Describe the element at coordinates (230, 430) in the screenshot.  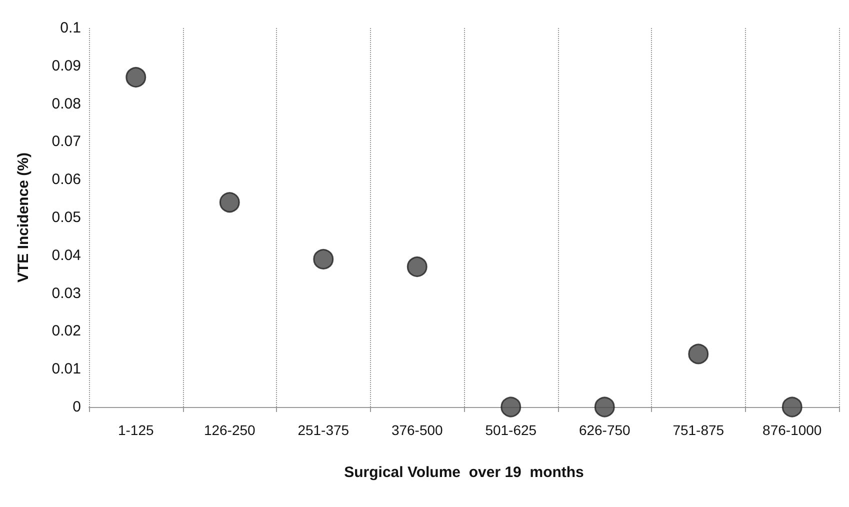
I see `x-tick-label: 126-250` at that location.